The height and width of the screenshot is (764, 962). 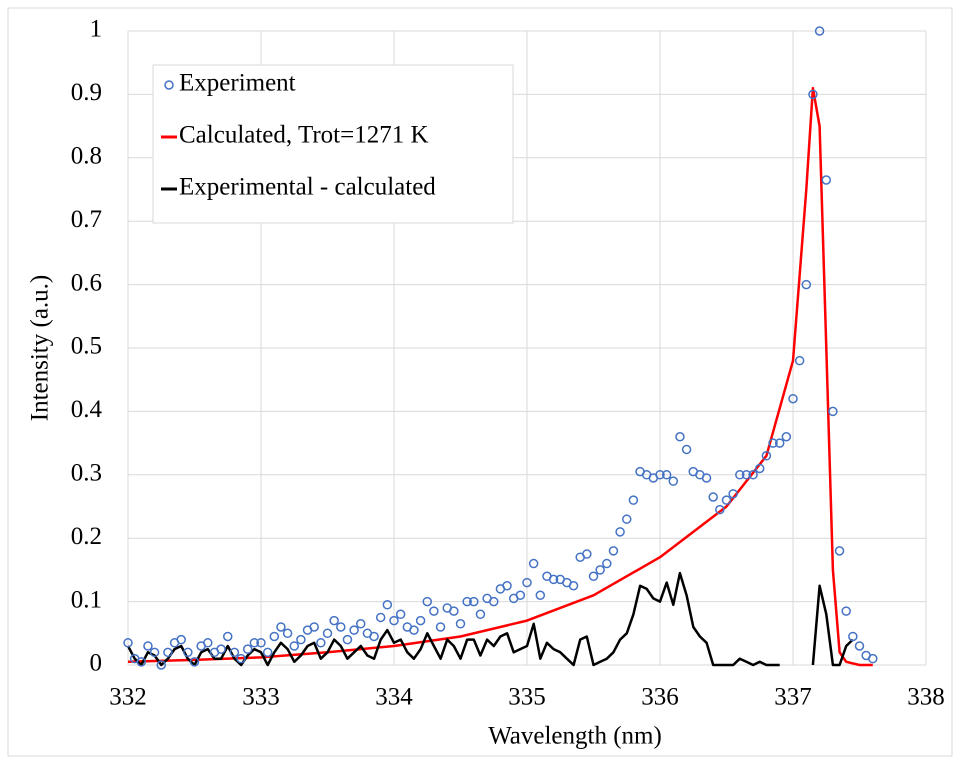 I want to click on x-tick-label: 332, so click(x=128, y=697).